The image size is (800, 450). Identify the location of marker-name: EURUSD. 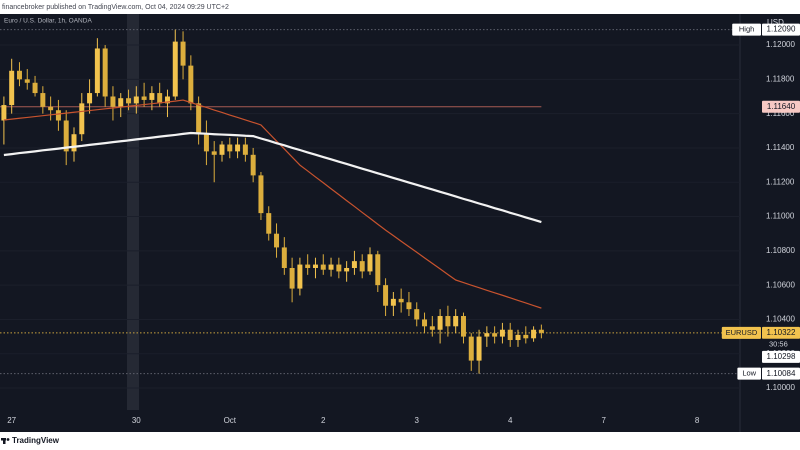
(742, 332).